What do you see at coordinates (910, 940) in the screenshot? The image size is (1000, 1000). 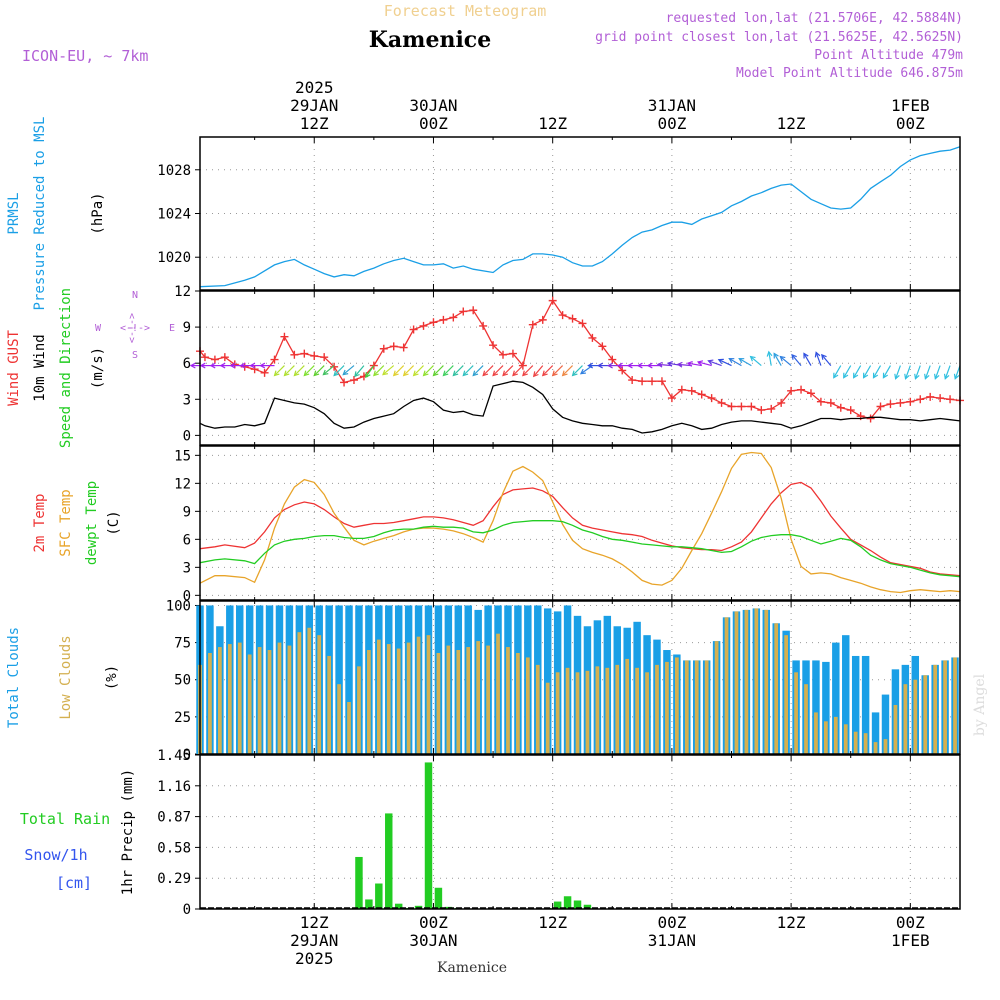 I see `bottom-time-label: 1FEB` at bounding box center [910, 940].